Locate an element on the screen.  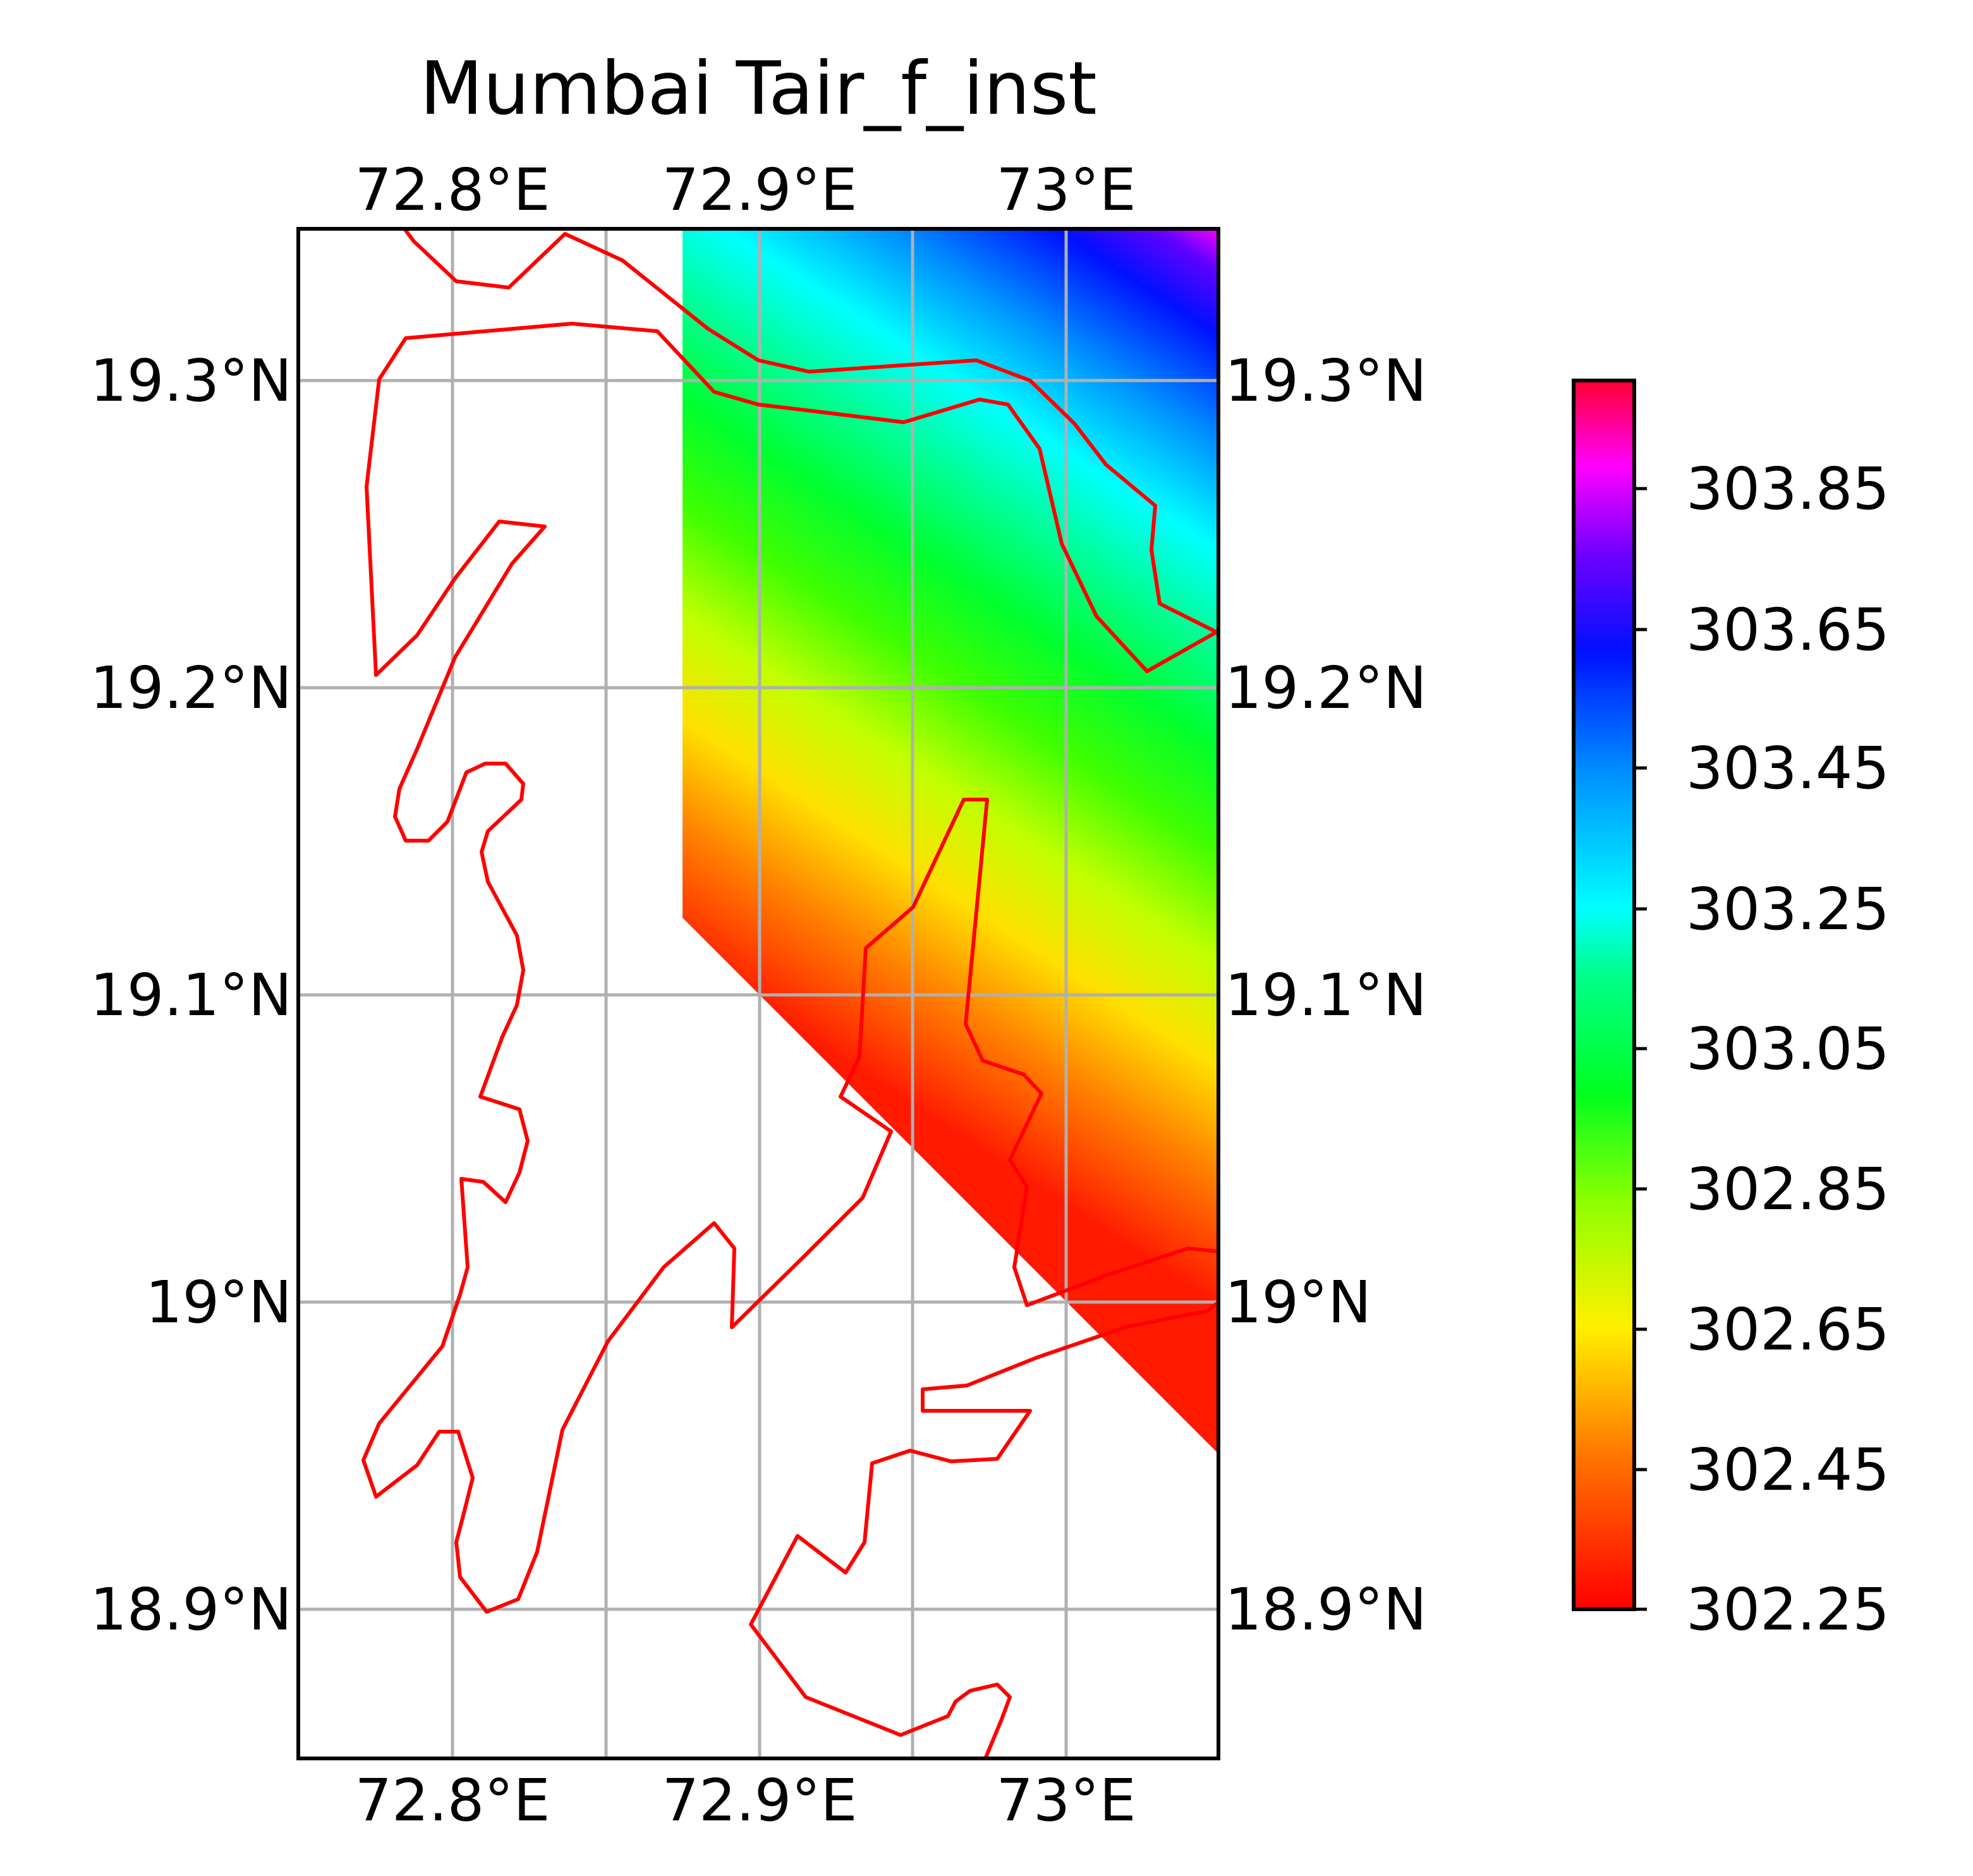
colorbar-tick-3: 303.25 is located at coordinates (1788, 909).